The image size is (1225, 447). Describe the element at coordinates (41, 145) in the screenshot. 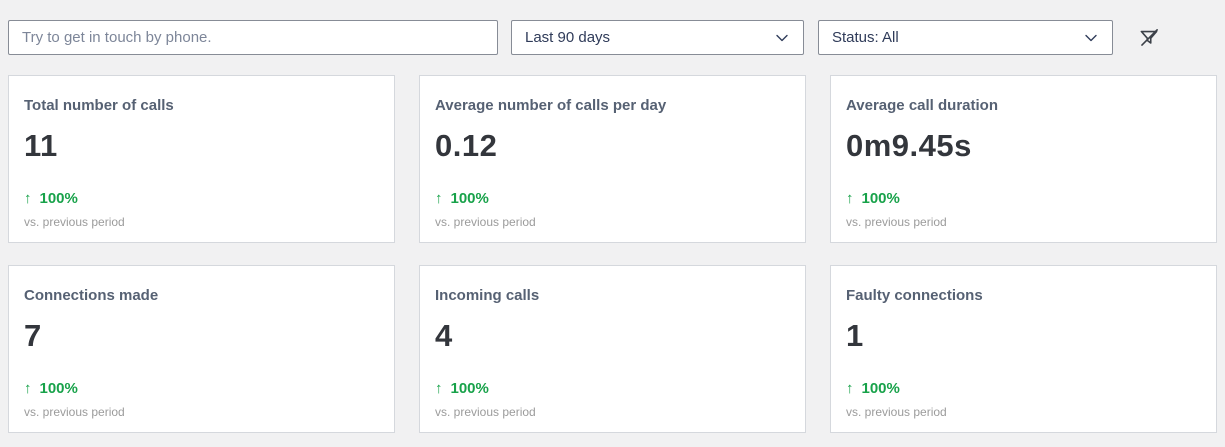

I see `card-value: 11` at that location.